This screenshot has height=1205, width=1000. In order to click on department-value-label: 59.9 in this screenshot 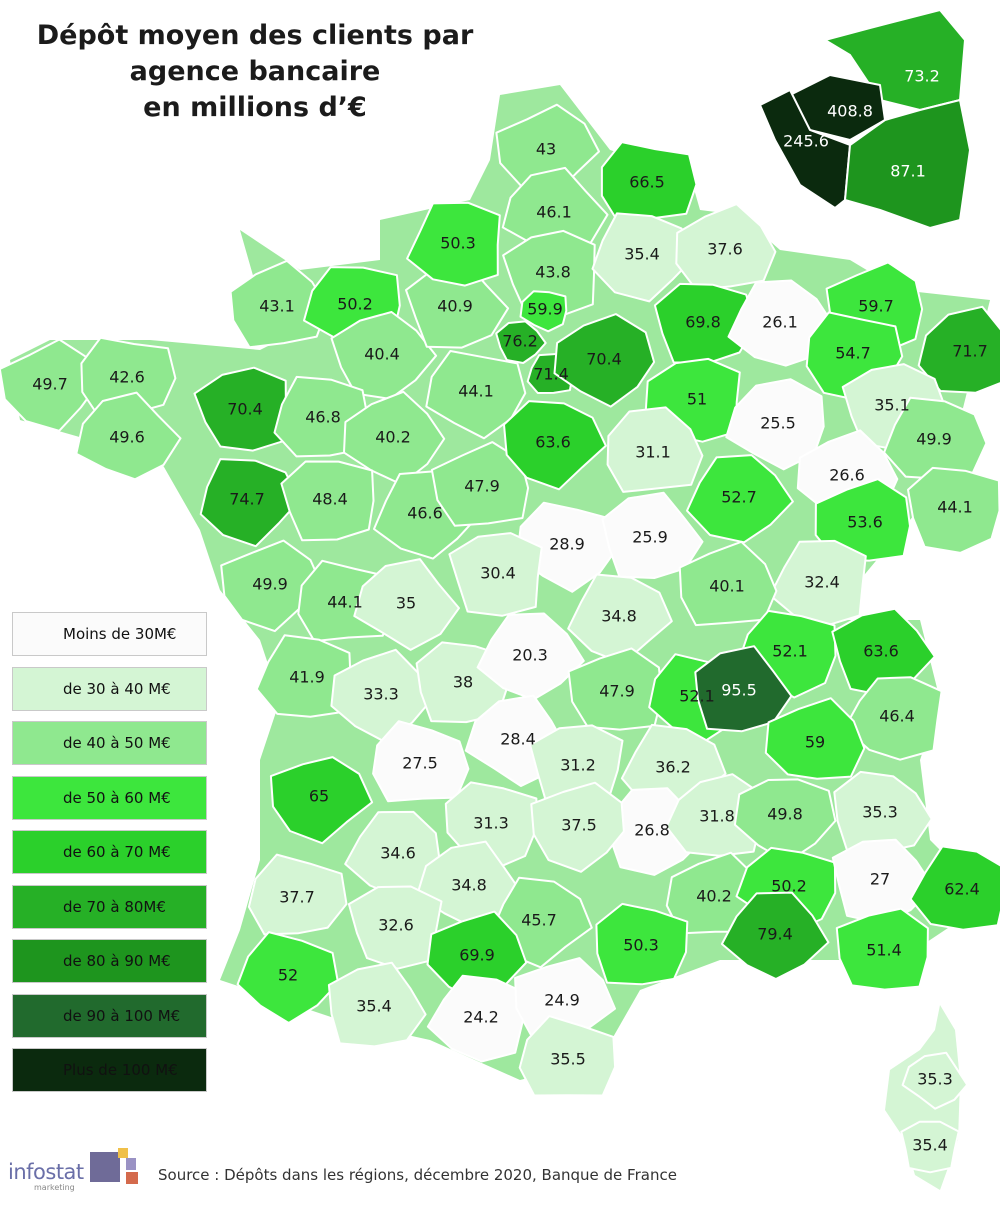, I will do `click(545, 309)`.